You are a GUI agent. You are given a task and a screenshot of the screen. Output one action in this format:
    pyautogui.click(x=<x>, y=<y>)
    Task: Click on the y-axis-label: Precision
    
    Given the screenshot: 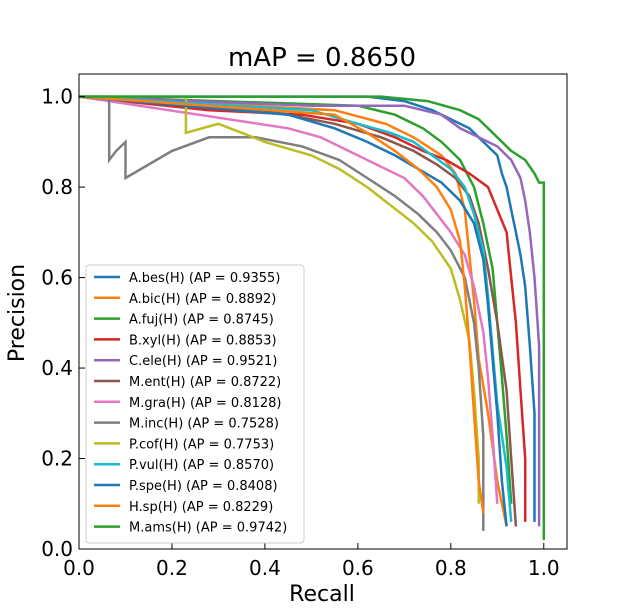 What is the action you would take?
    pyautogui.click(x=17, y=313)
    